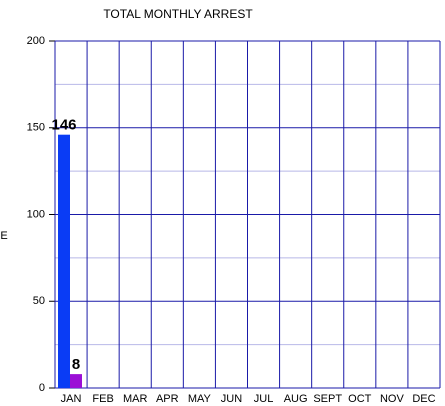  Describe the element at coordinates (392, 399) in the screenshot. I see `x-tick-label: NOV` at that location.